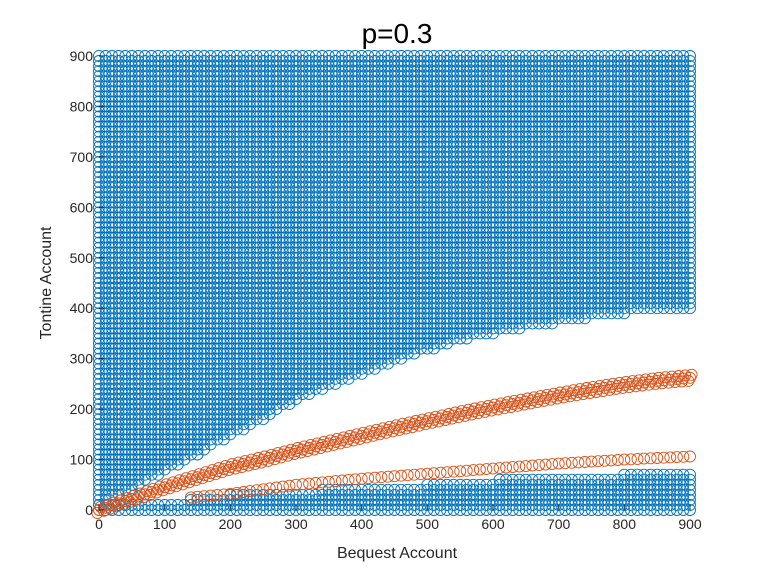 The height and width of the screenshot is (572, 763). What do you see at coordinates (397, 33) in the screenshot?
I see `chart-title: p=0.3` at bounding box center [397, 33].